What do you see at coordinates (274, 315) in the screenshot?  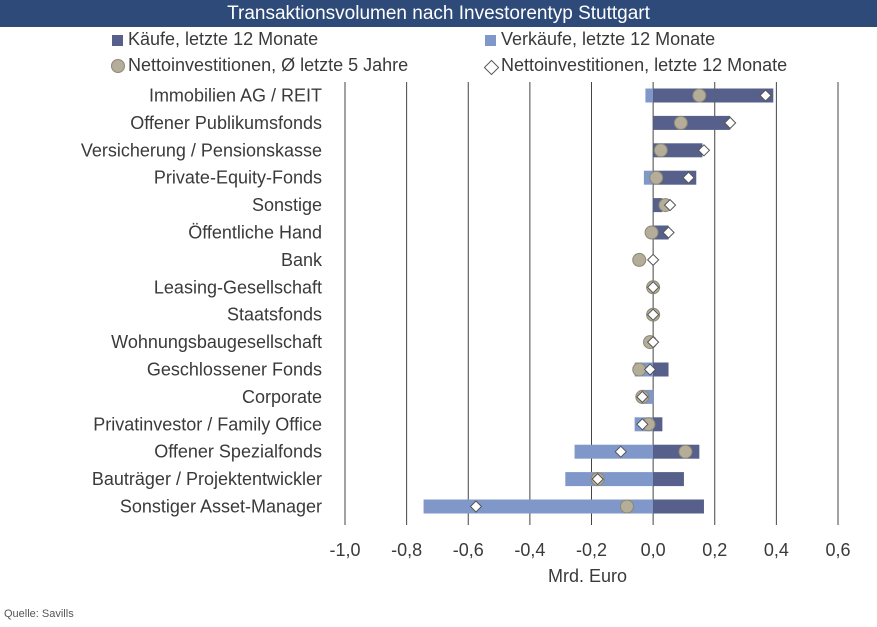 I see `category-label: Staatsfonds` at bounding box center [274, 315].